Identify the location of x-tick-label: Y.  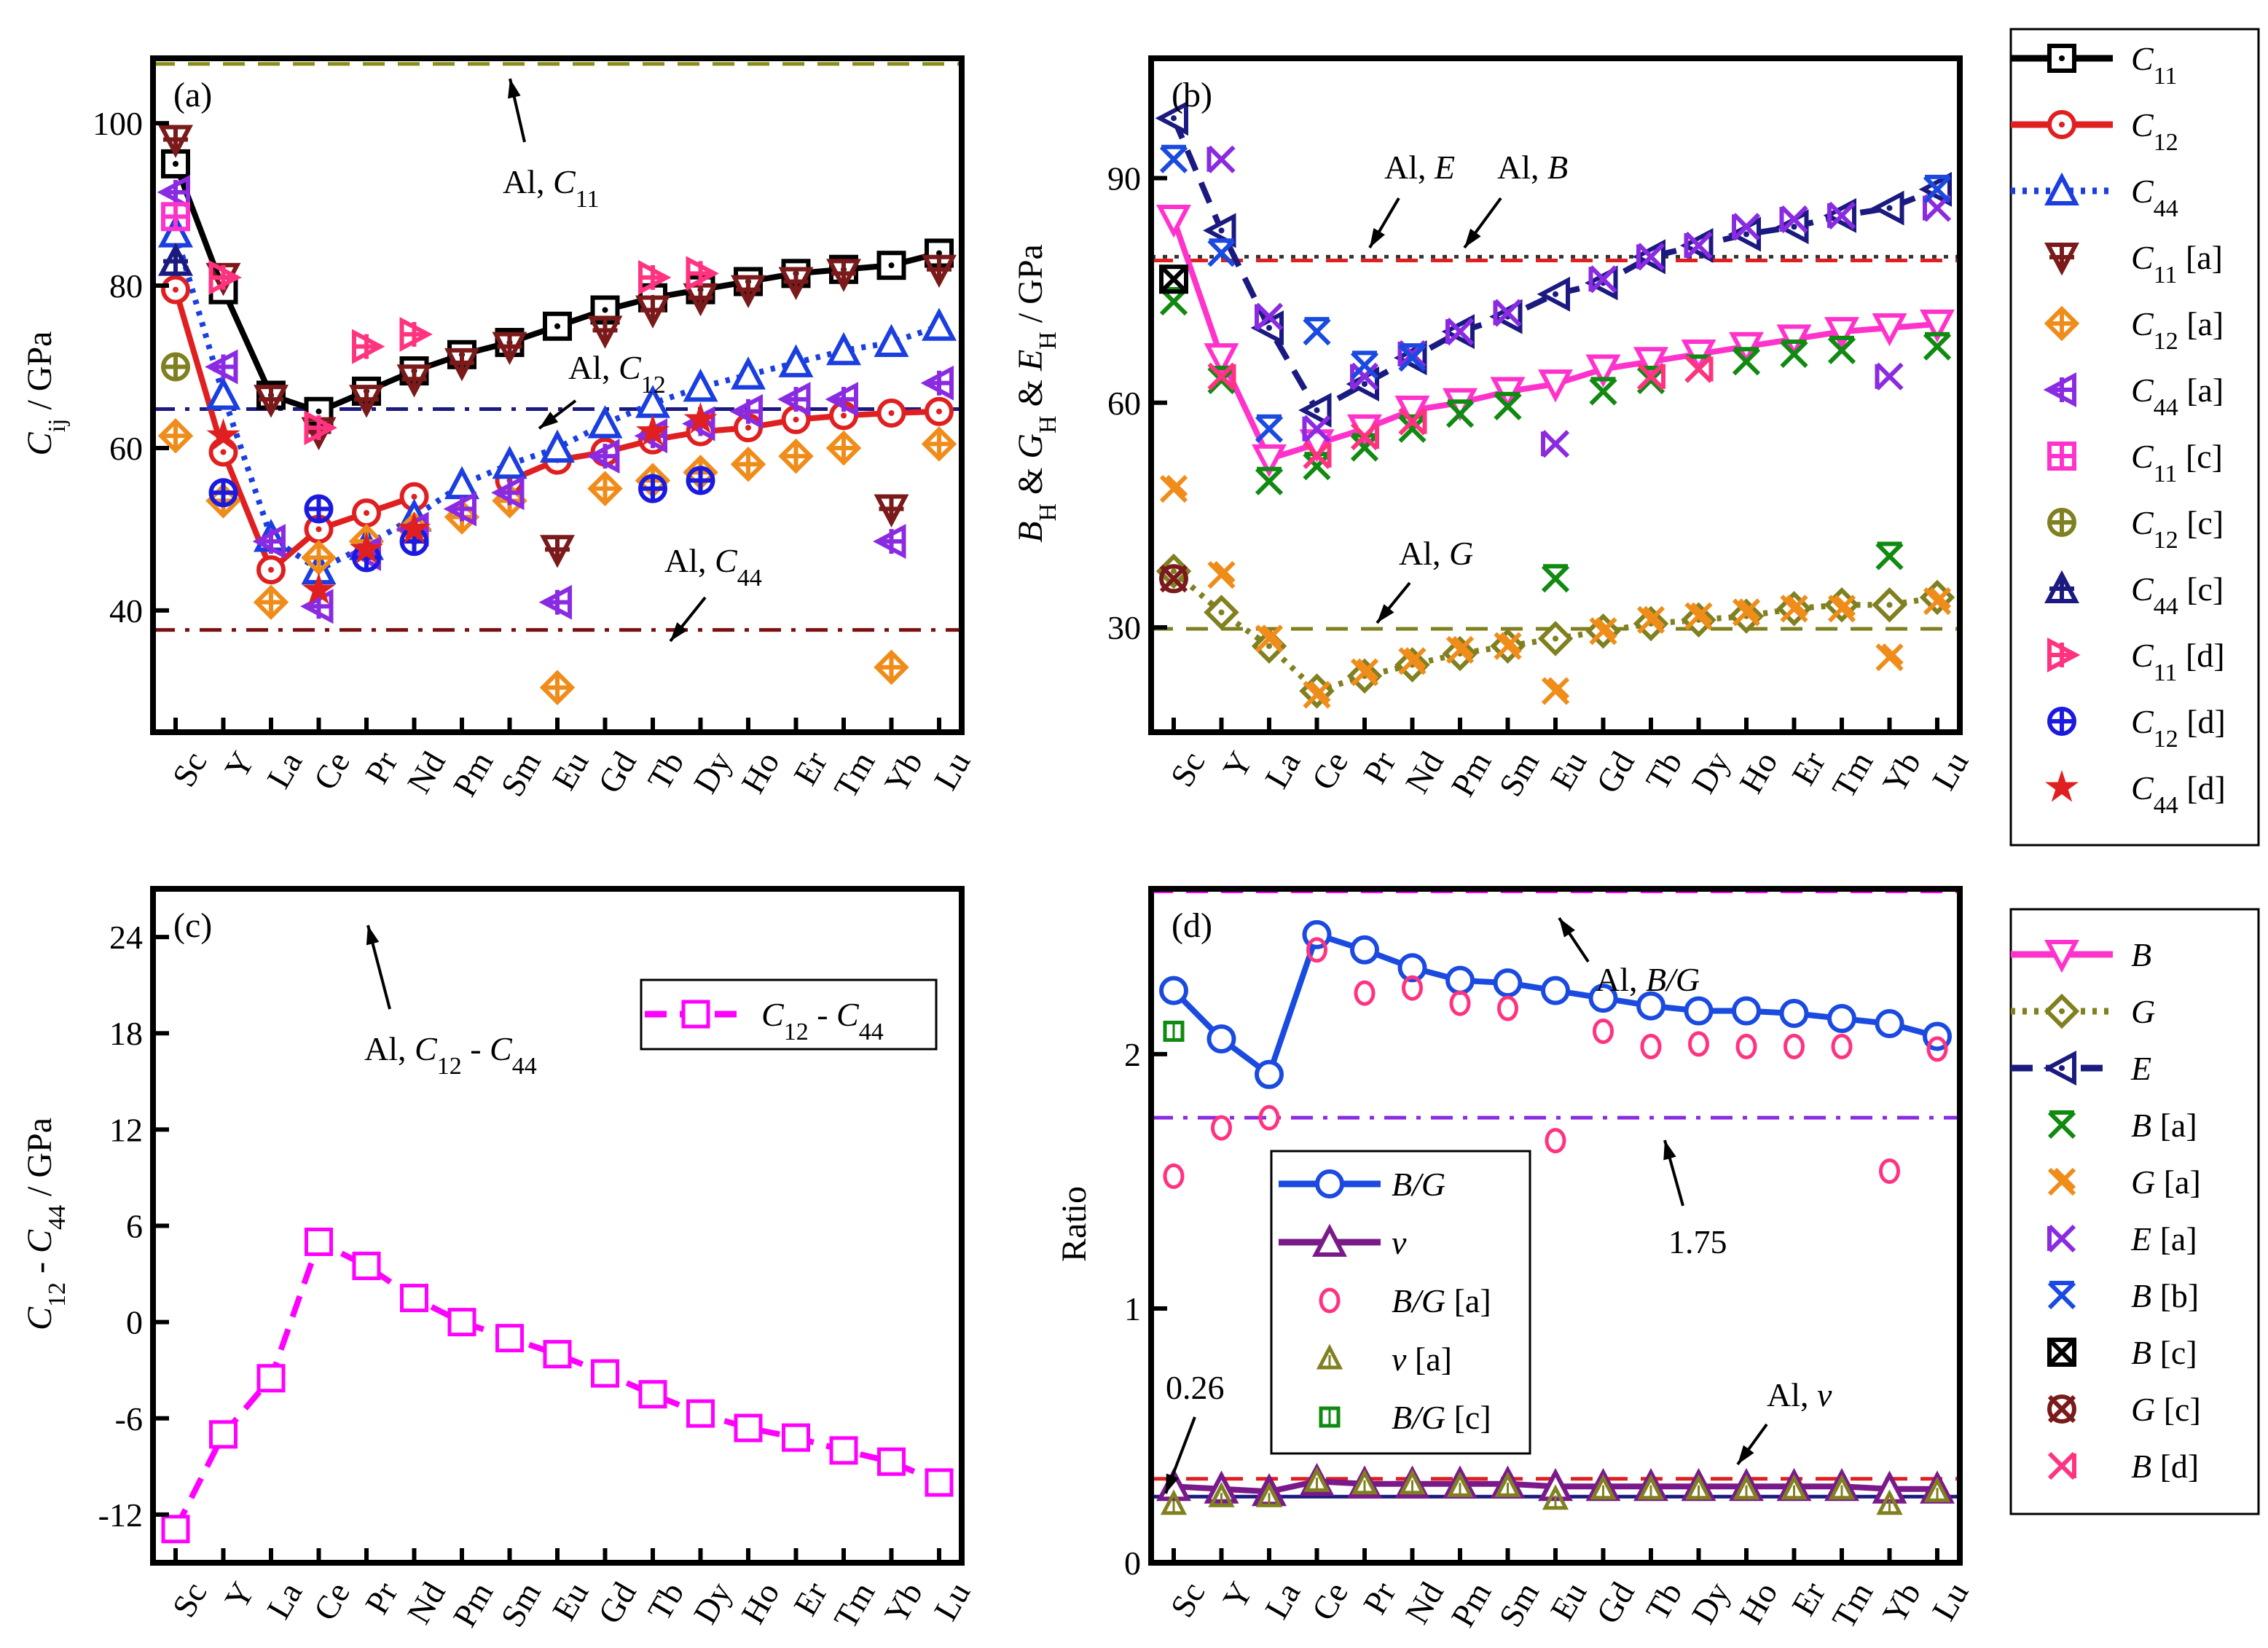
(239, 1595).